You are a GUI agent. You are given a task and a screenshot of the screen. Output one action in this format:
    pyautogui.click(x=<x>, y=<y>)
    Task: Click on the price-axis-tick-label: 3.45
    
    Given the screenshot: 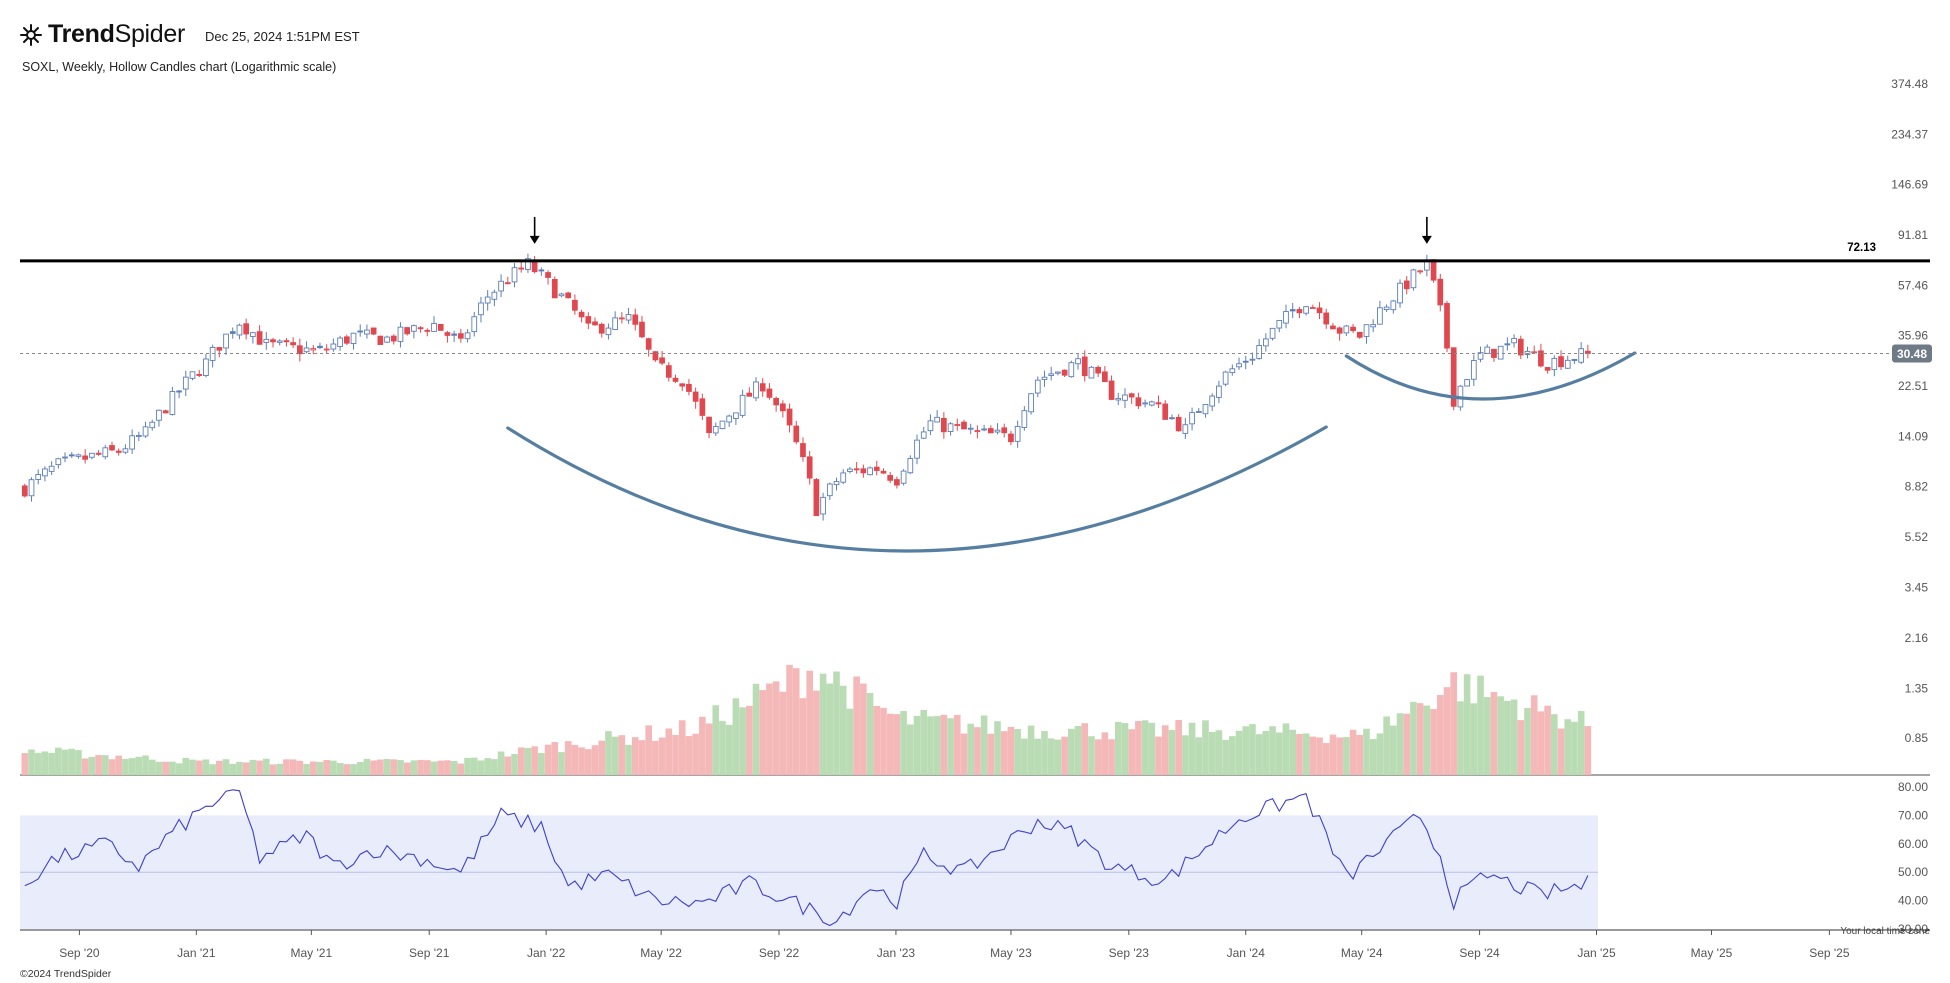 What is the action you would take?
    pyautogui.click(x=1917, y=588)
    